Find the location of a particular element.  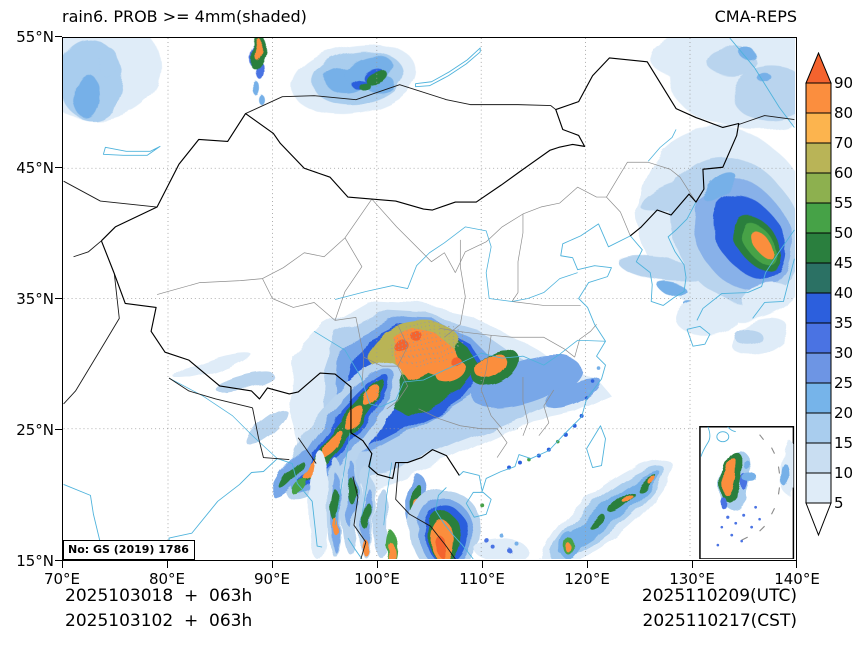

colorbar-label: 10 is located at coordinates (844, 473).